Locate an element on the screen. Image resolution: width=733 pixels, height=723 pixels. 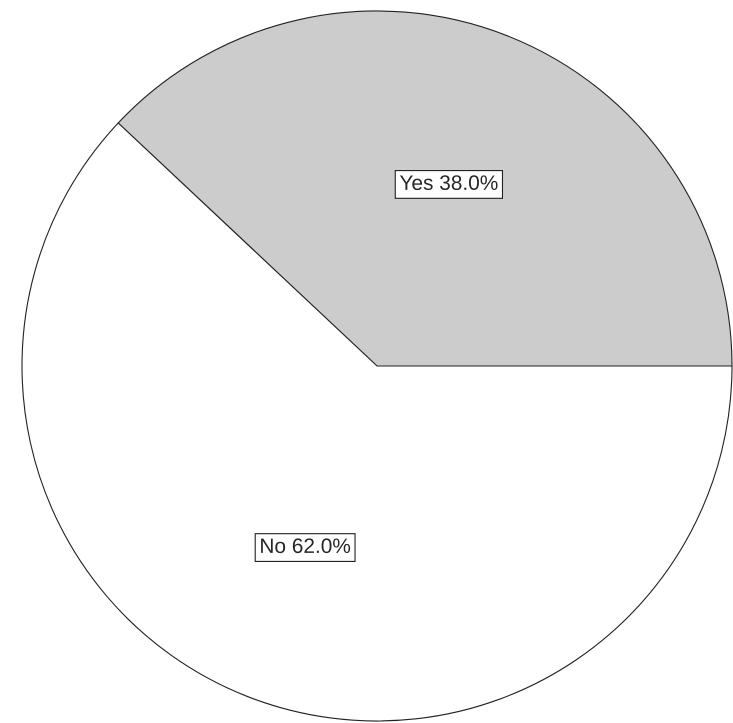
slice-label: Yes 38.0% is located at coordinates (449, 182).